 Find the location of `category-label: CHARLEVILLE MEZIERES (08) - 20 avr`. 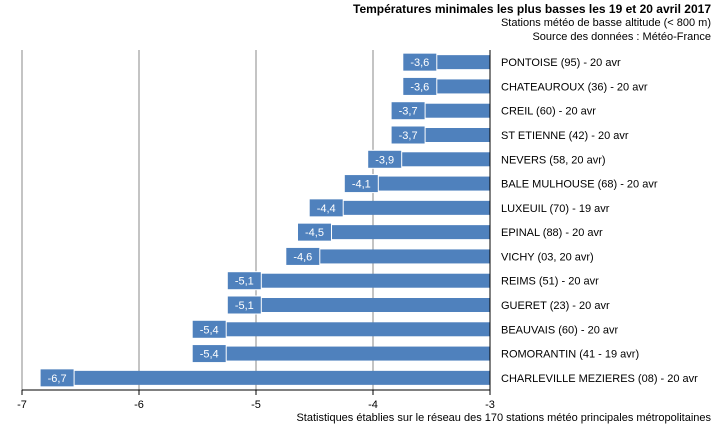

category-label: CHARLEVILLE MEZIERES (08) - 20 avr is located at coordinates (599, 379).